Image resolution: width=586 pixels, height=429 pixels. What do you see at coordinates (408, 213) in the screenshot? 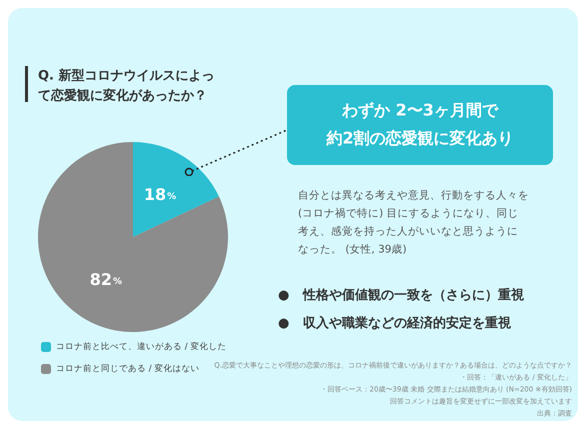
I see `text: (コロナ禍で特に) 目にするようになり、同じ` at bounding box center [408, 213].